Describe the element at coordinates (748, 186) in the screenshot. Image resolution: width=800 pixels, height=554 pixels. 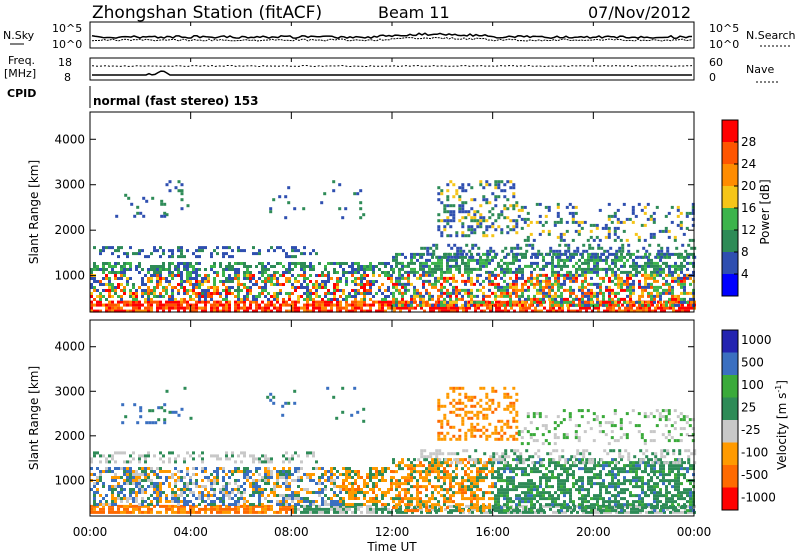
I see `power-colorbar-label: 20` at that location.